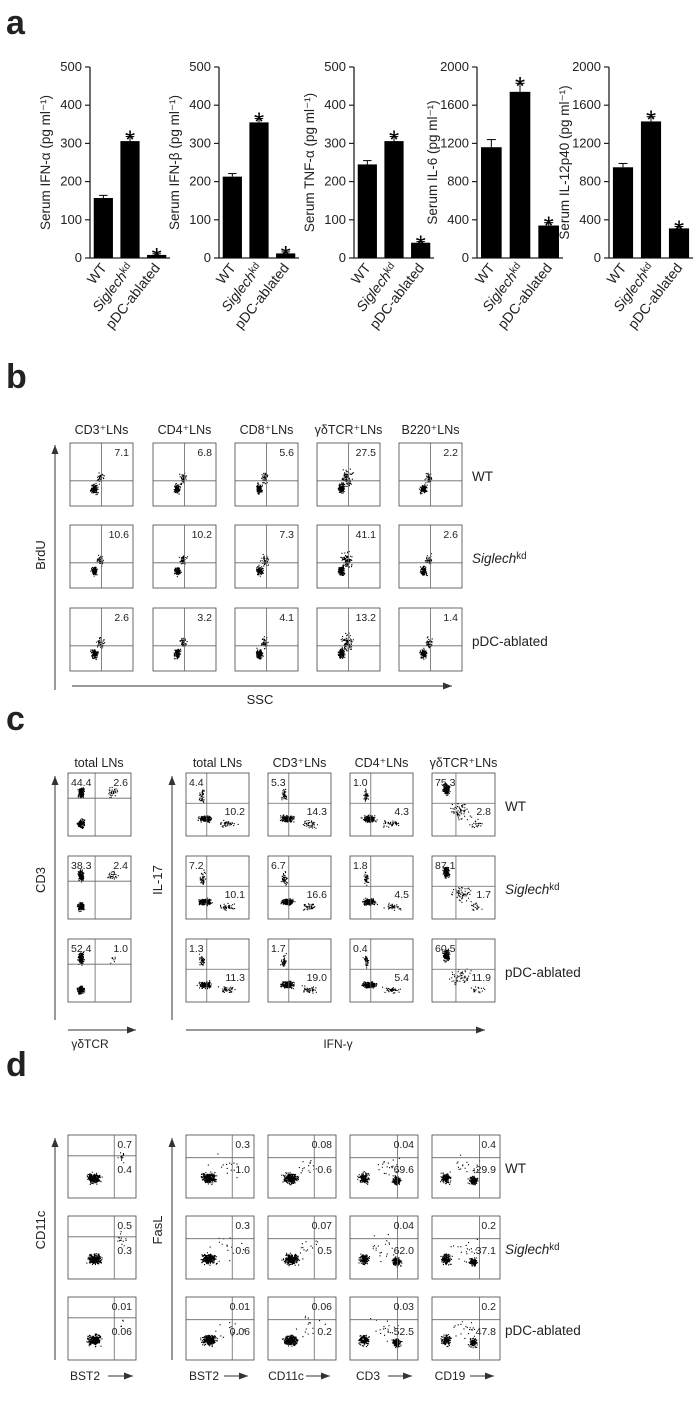  What do you see at coordinates (286, 1376) in the screenshot?
I see `x-axis-label-d: CD11c` at bounding box center [286, 1376].